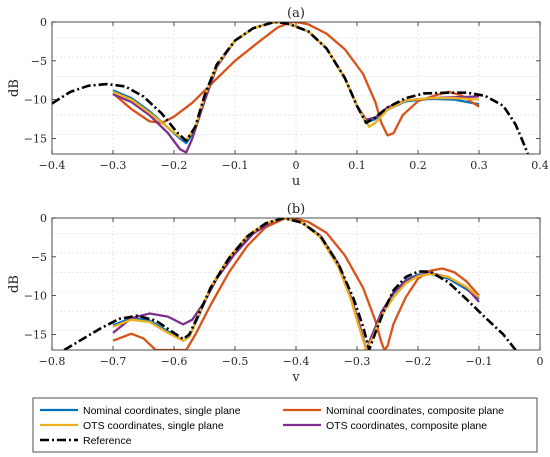 The image size is (550, 457). Describe the element at coordinates (357, 165) in the screenshot. I see `x-tick-label: 0.1` at that location.